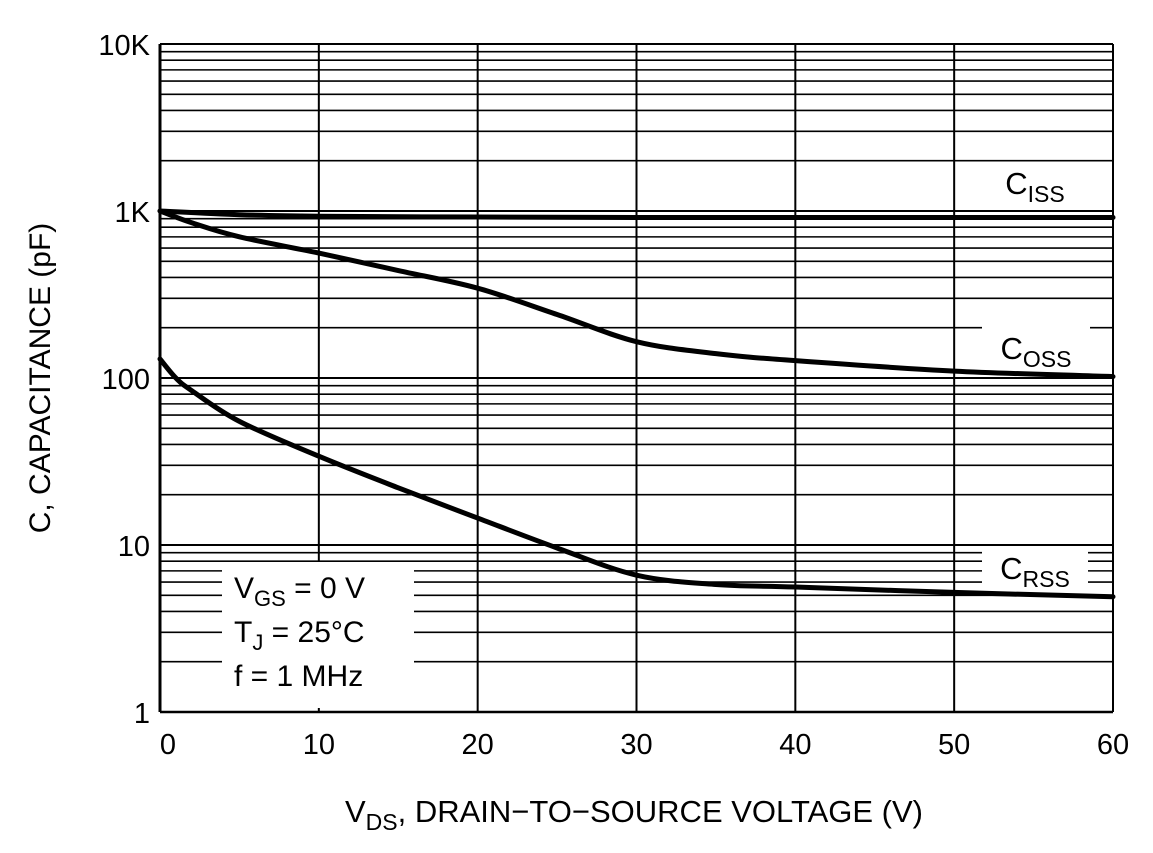 Image resolution: width=1153 pixels, height=853 pixels. I want to click on annotation-line: VGS = 0 V, so click(299, 591).